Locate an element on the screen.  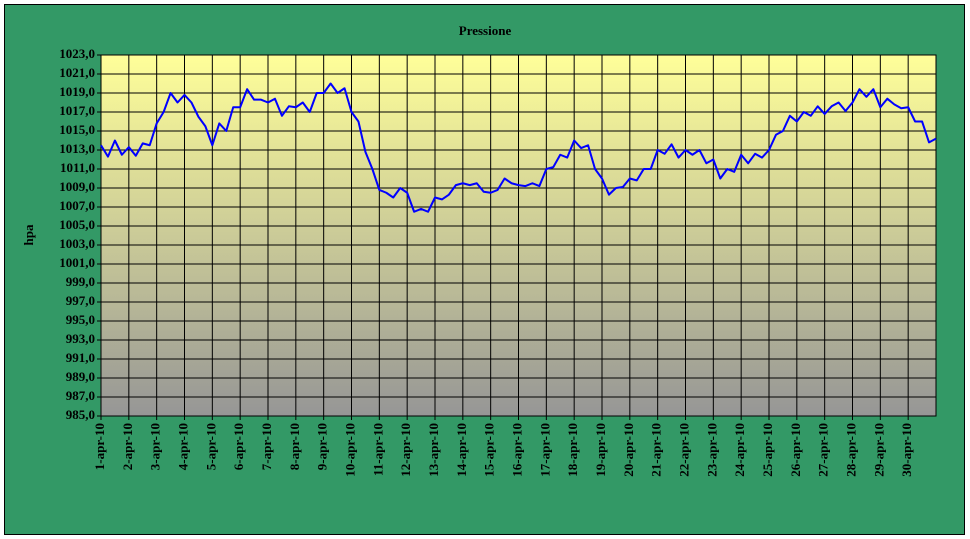
x-tick-label: 20-apr-10 is located at coordinates (628, 450).